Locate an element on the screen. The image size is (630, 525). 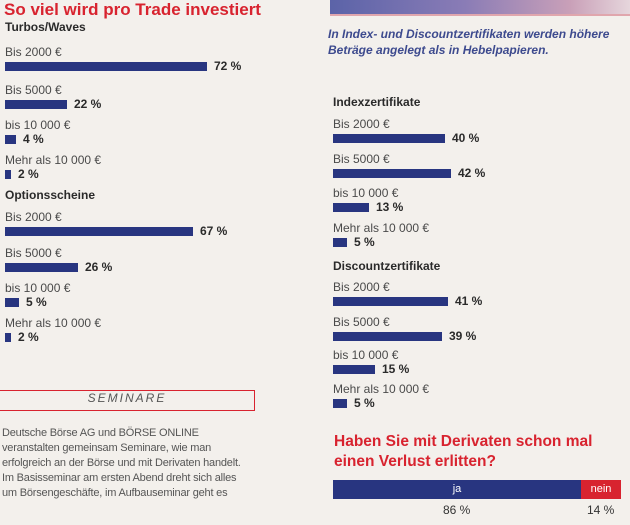
seminare-box is located at coordinates (127, 400).